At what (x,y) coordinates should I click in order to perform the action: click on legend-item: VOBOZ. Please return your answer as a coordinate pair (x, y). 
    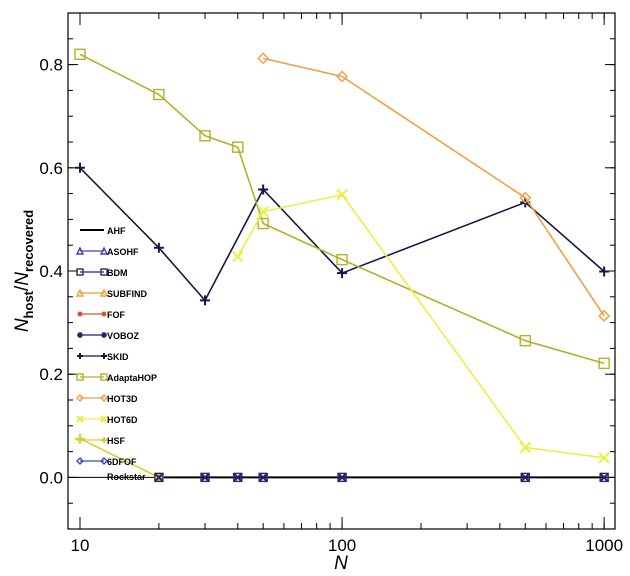
    Looking at the image, I should click on (108, 336).